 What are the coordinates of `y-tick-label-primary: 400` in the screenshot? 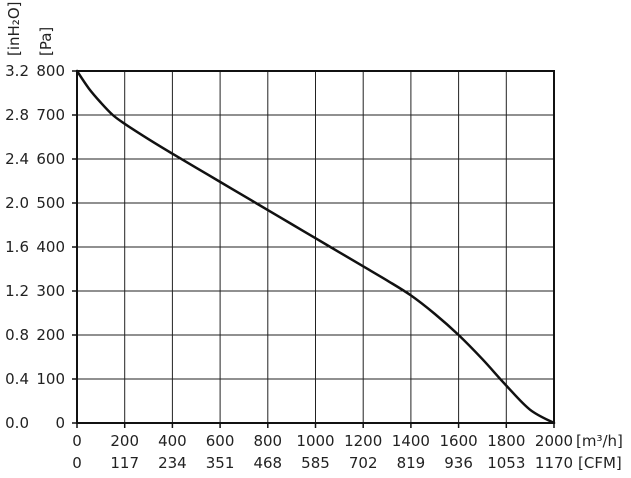 It's located at (50, 247).